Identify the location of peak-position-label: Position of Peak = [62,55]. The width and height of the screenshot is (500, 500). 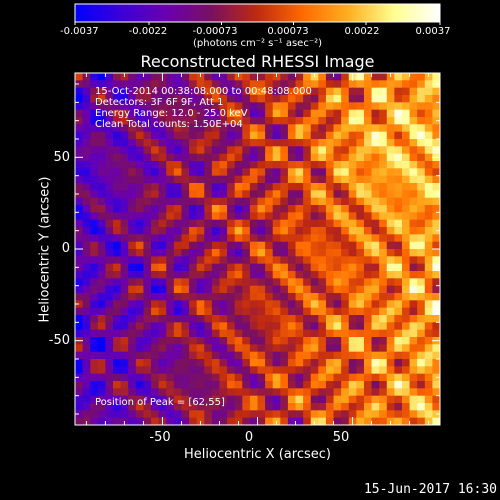
(160, 402).